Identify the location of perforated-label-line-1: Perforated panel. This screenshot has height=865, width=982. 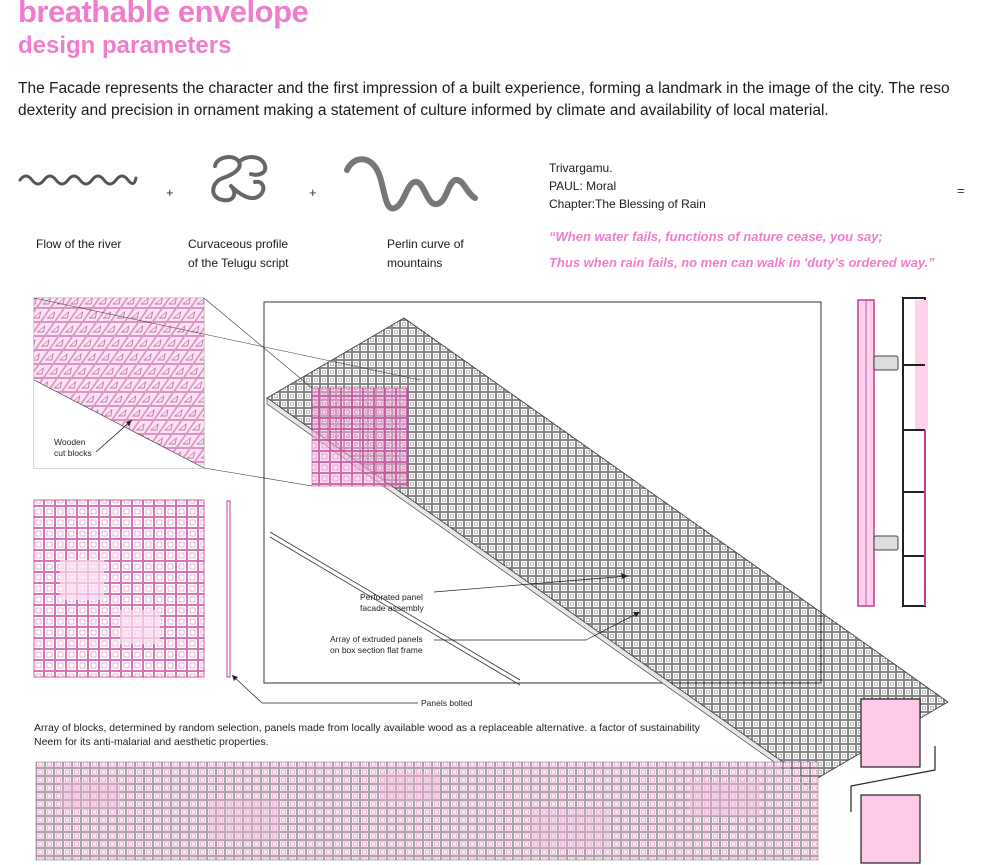
(391, 597).